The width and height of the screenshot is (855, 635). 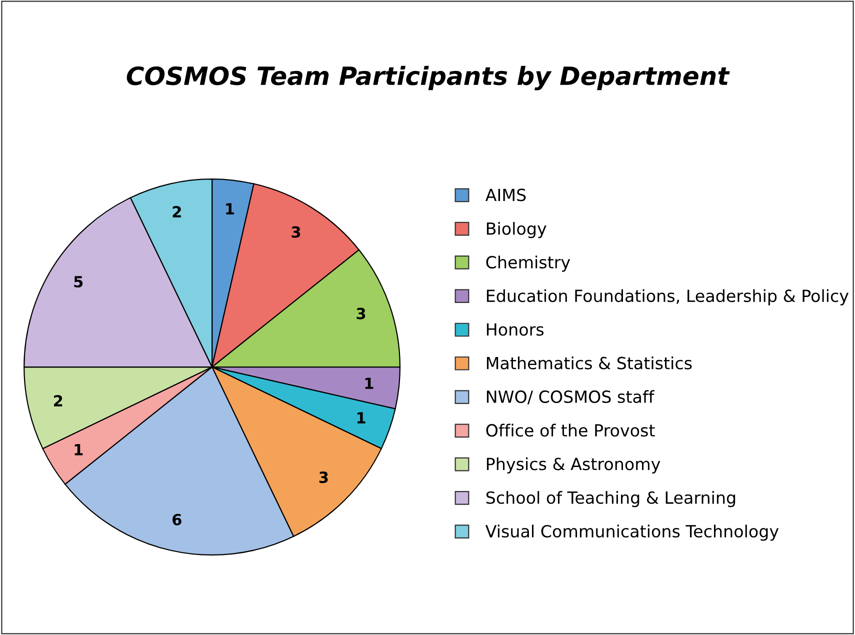 I want to click on legend-label: Office of the Provost, so click(x=570, y=430).